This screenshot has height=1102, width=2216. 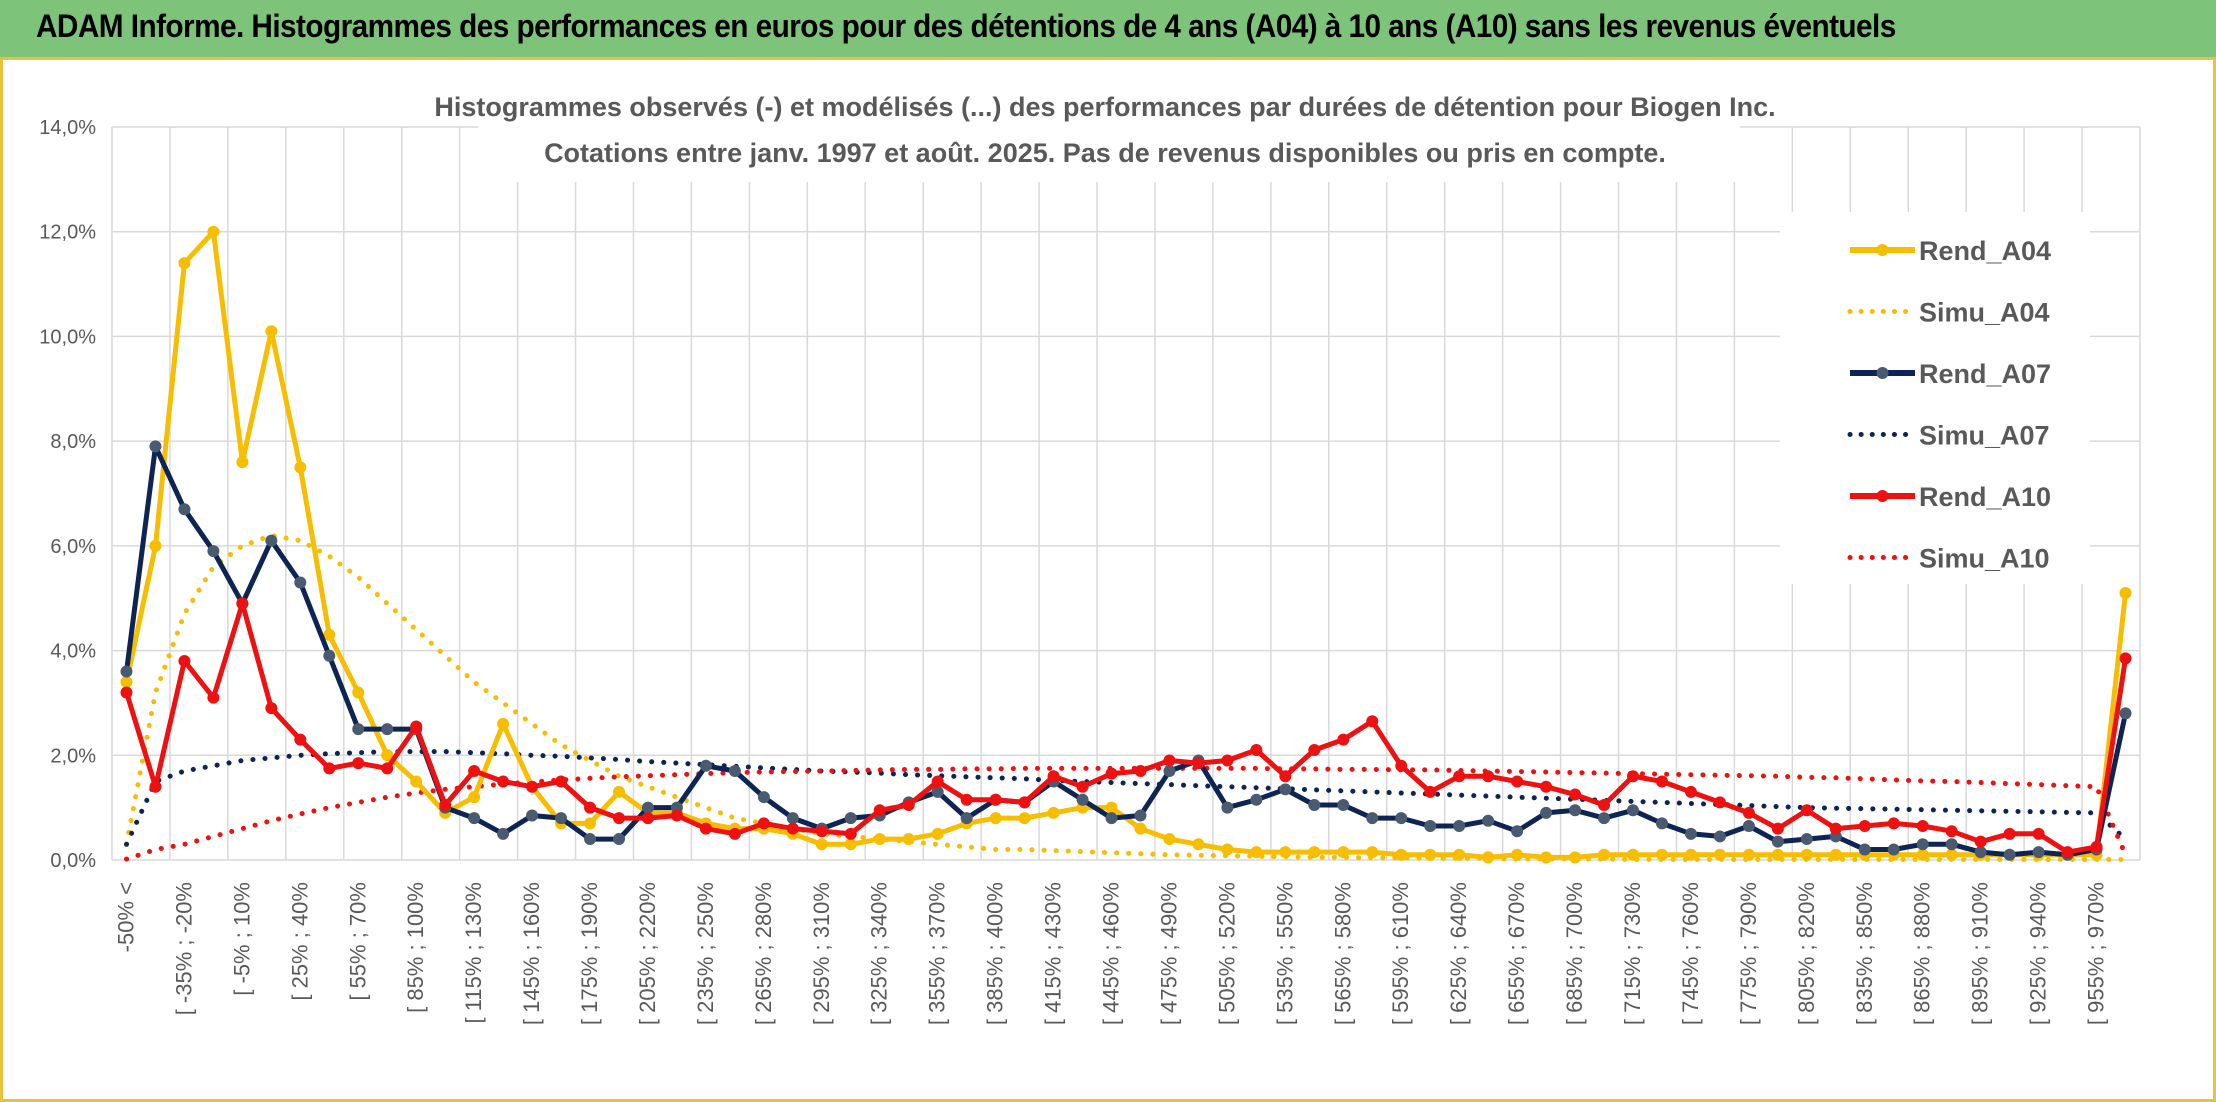 What do you see at coordinates (647, 953) in the screenshot?
I see `x-tick-label: [ 205% ; 220%` at bounding box center [647, 953].